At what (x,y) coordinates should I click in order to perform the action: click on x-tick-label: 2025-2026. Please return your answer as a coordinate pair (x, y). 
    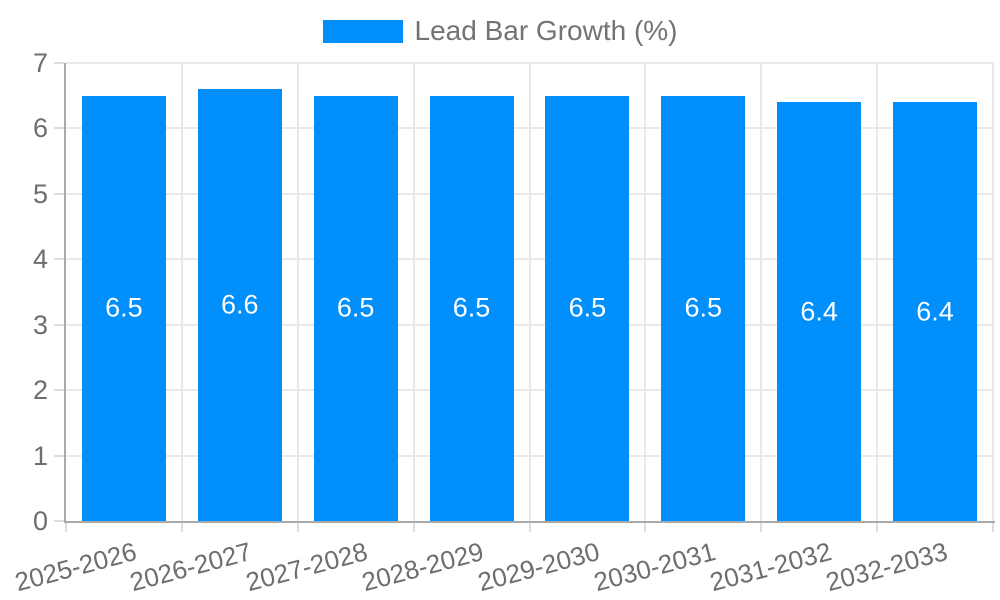
    Looking at the image, I should click on (75, 567).